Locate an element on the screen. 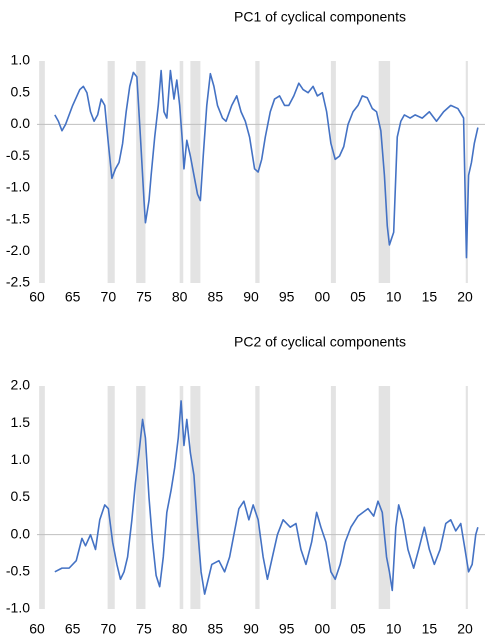  y-tick-label: 2.0 is located at coordinates (21, 385).